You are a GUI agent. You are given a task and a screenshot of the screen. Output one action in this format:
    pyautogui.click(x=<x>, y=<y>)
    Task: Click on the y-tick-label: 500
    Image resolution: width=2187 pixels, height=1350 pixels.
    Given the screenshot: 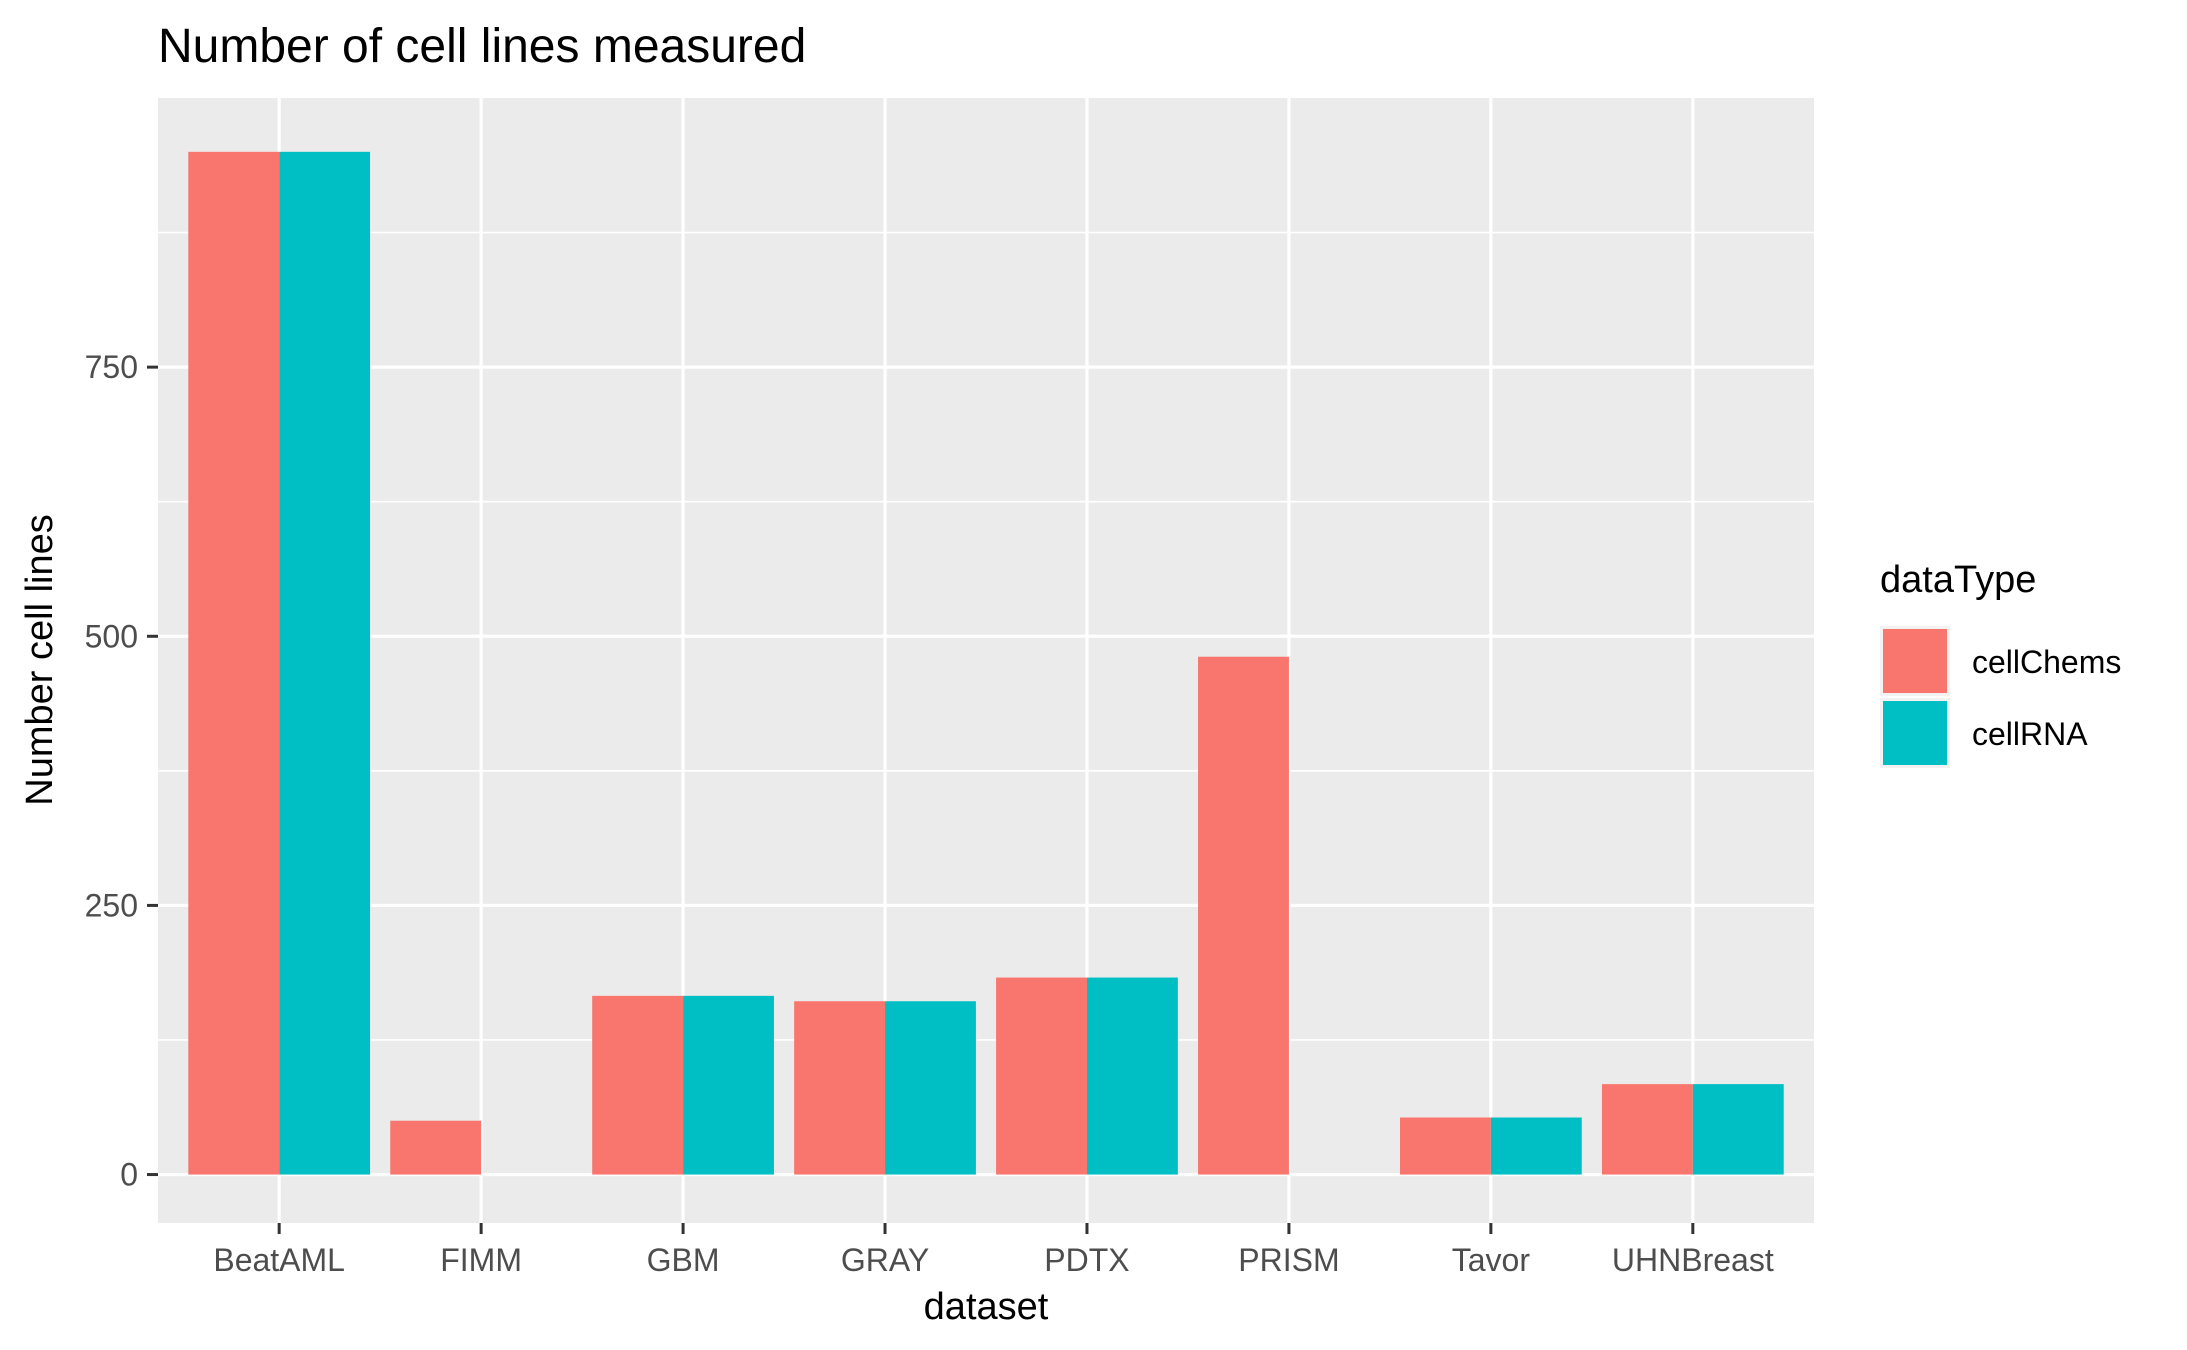 What is the action you would take?
    pyautogui.click(x=111, y=636)
    